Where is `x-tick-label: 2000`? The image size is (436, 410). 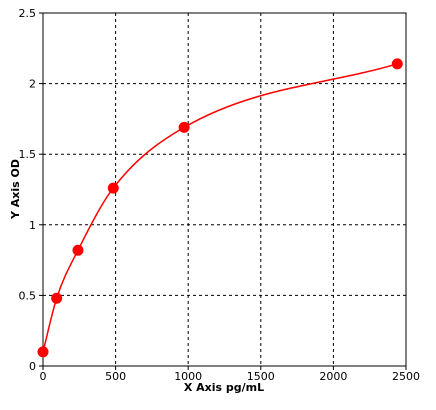 x-tick-label: 2000 is located at coordinates (333, 376).